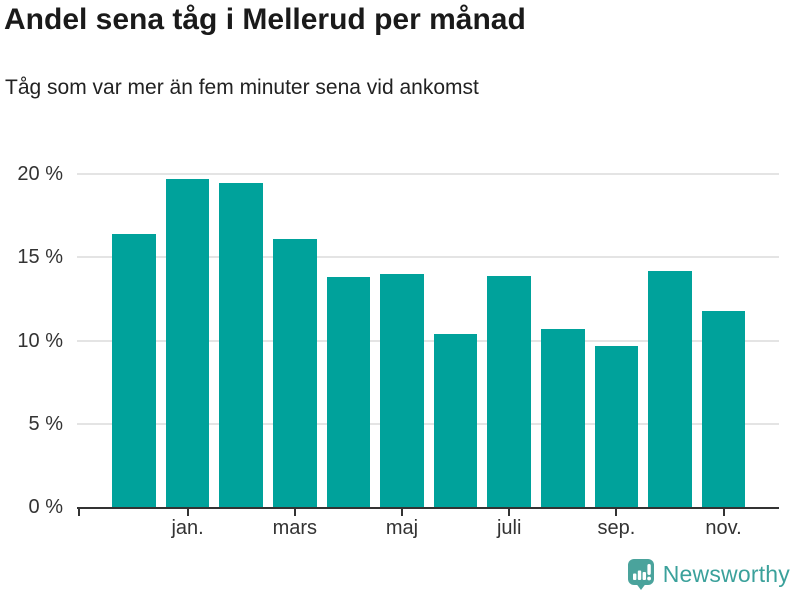 The width and height of the screenshot is (800, 600). Describe the element at coordinates (616, 528) in the screenshot. I see `x-axis-tick-label: sep.` at that location.